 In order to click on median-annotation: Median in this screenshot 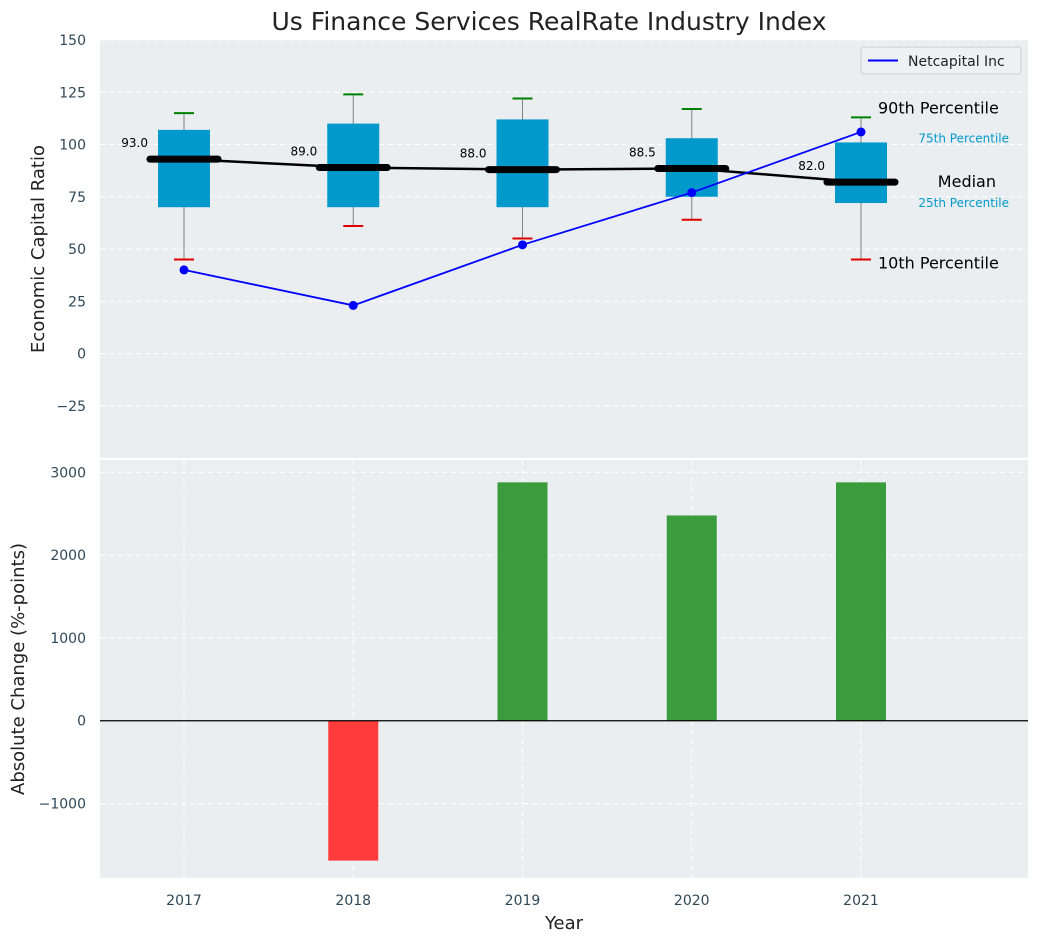, I will do `click(967, 181)`.